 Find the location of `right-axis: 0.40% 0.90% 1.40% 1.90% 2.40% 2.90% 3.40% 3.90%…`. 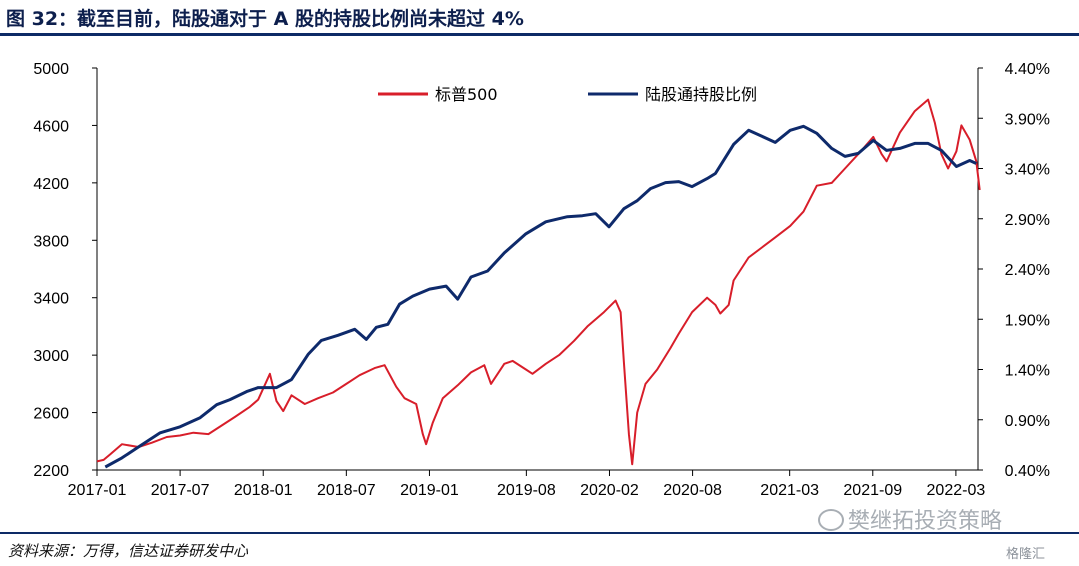

right-axis: 0.40% 0.90% 1.40% 1.90% 2.40% 2.90% 3.40% 3.90%… is located at coordinates (1014, 270).